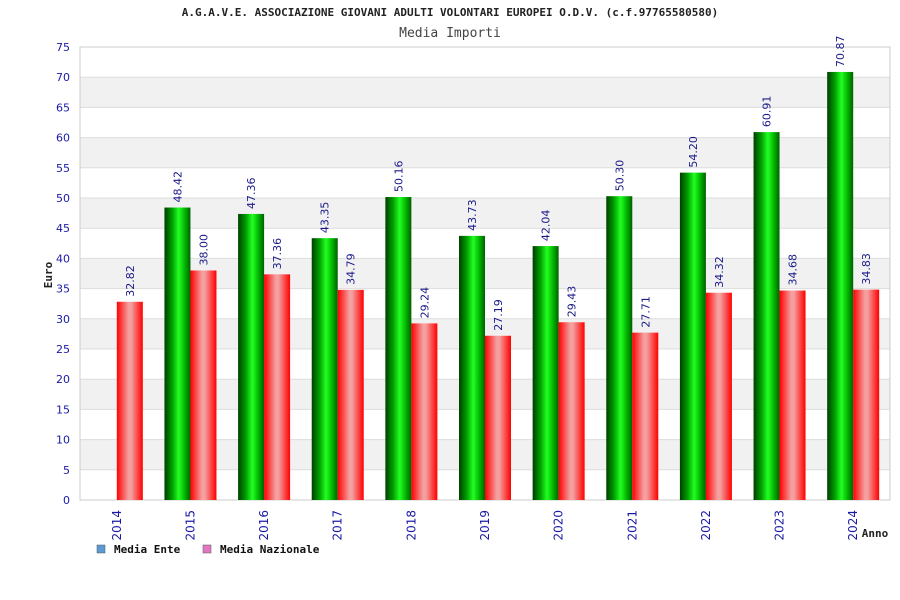  I want to click on data-label: 34.83, so click(866, 269).